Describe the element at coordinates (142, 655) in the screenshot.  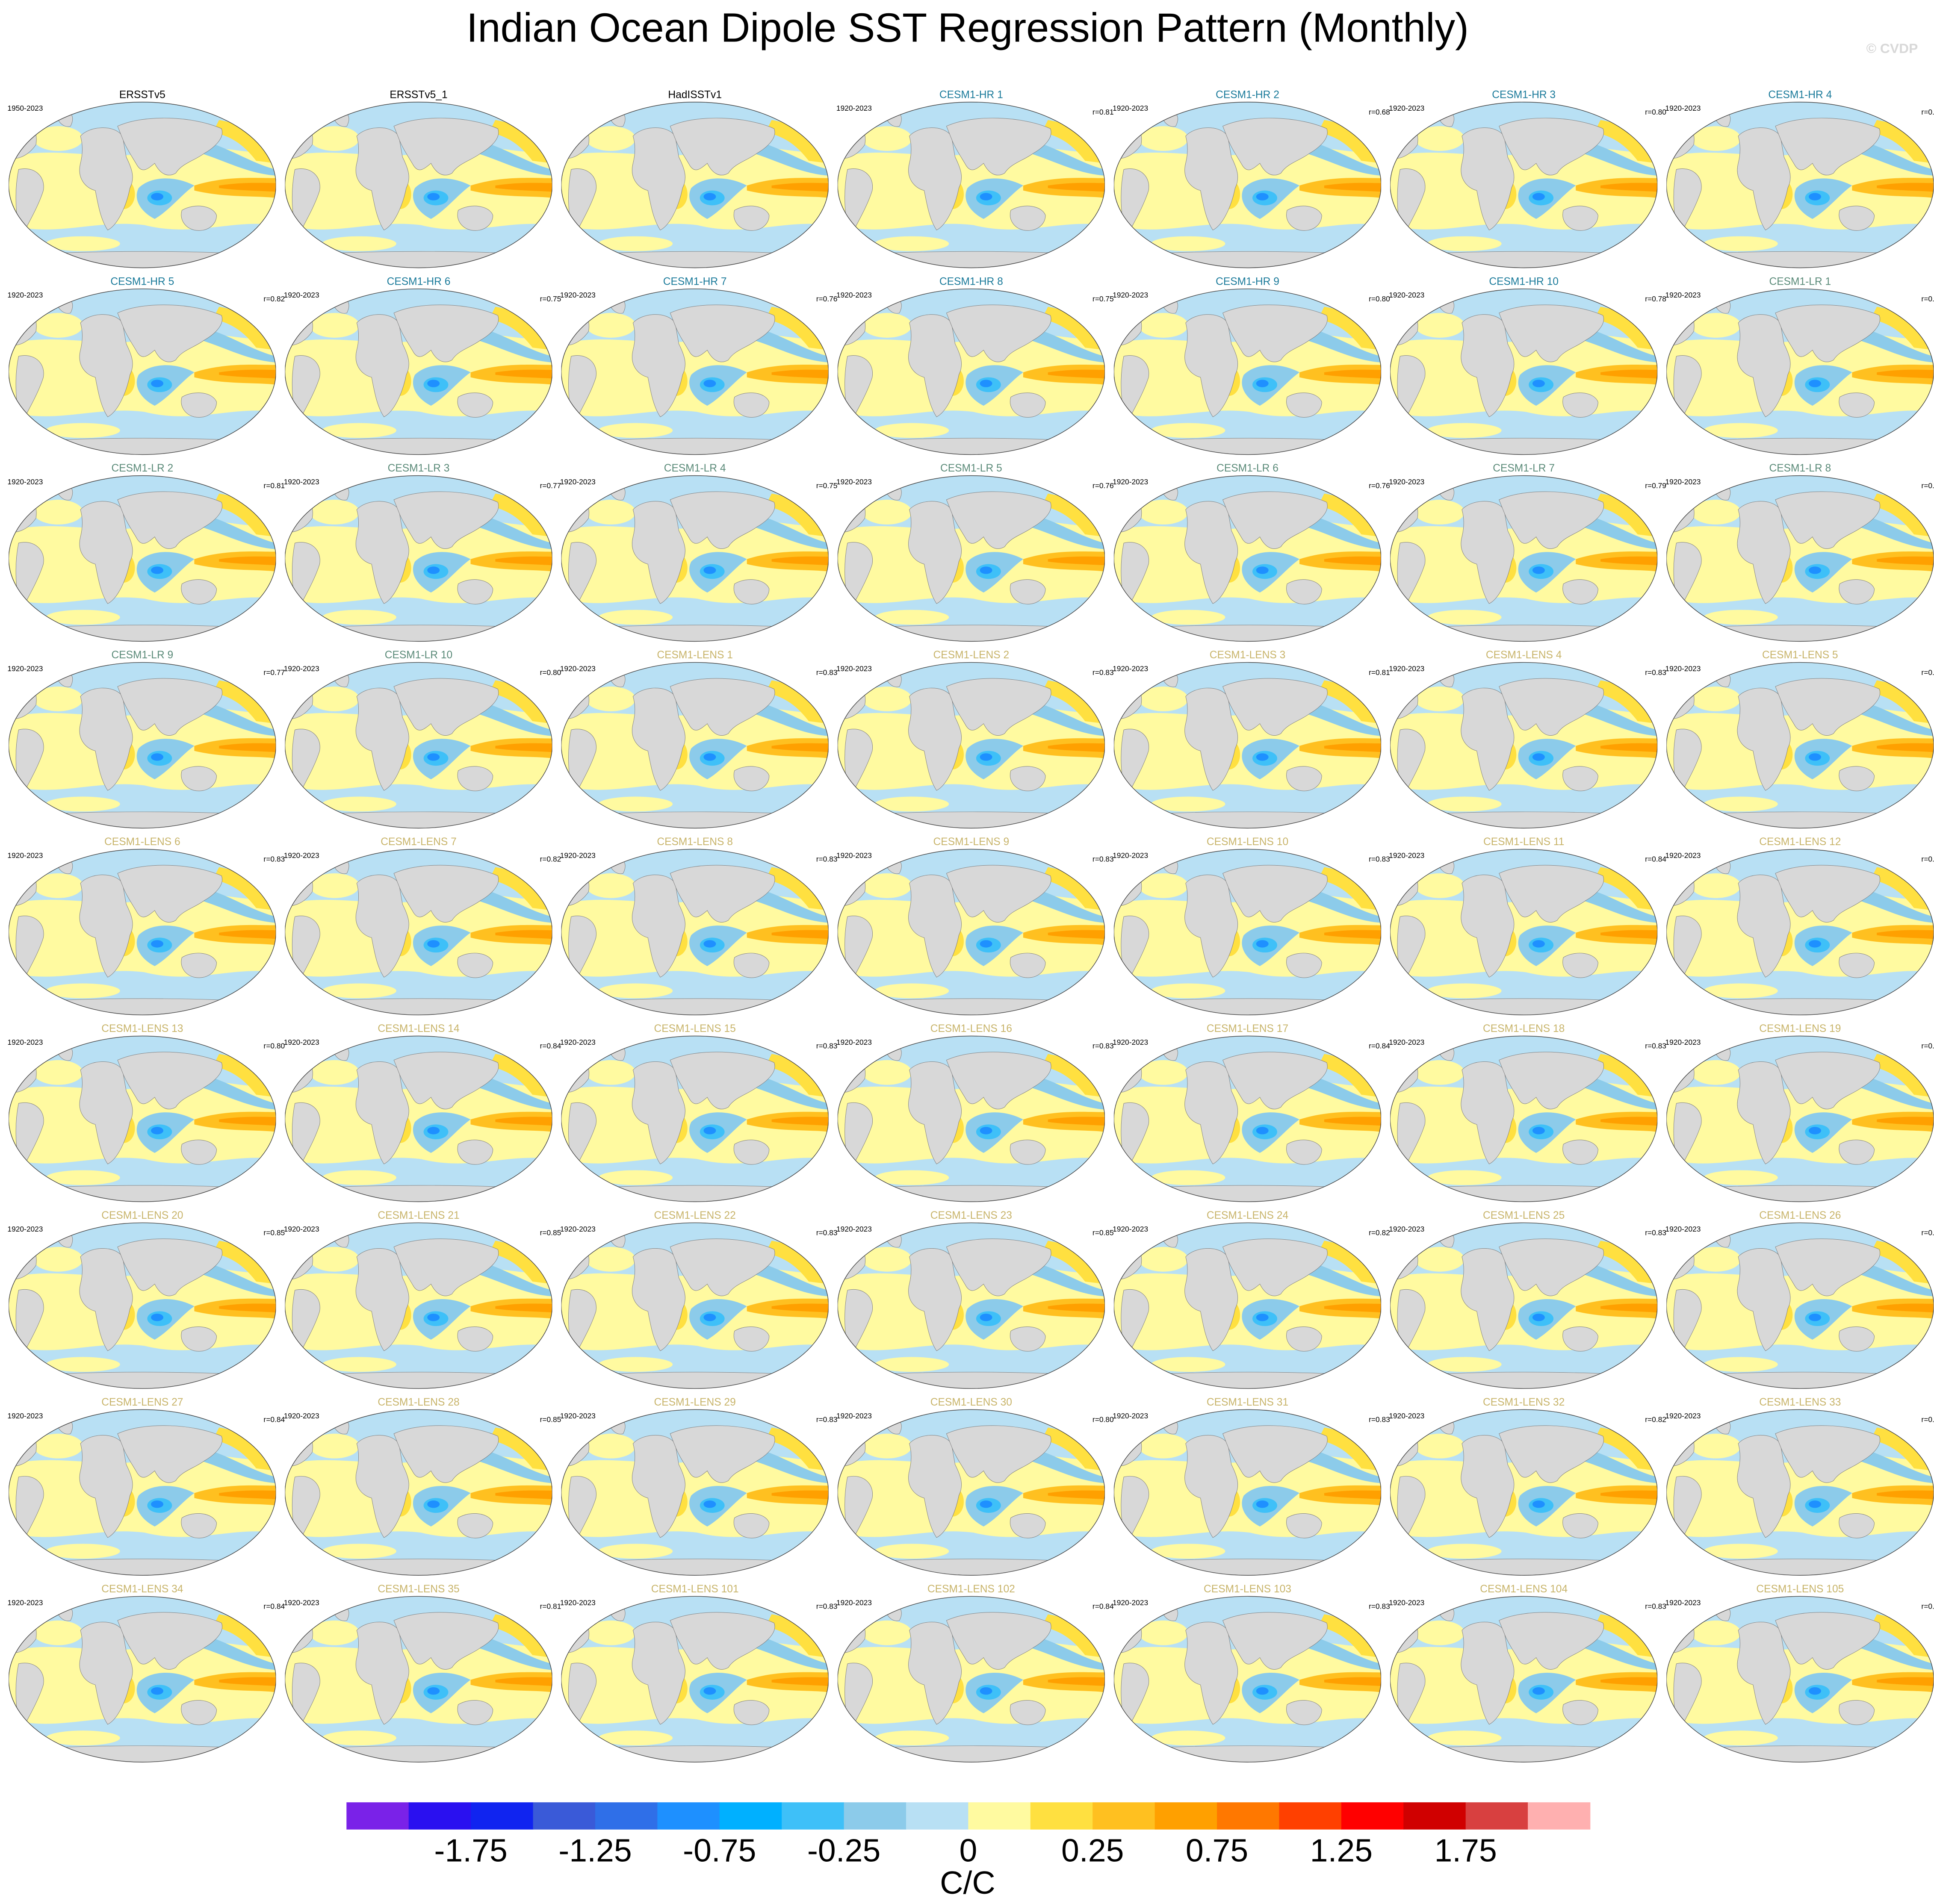
I see `panel-title: CESM1-LR 9` at that location.